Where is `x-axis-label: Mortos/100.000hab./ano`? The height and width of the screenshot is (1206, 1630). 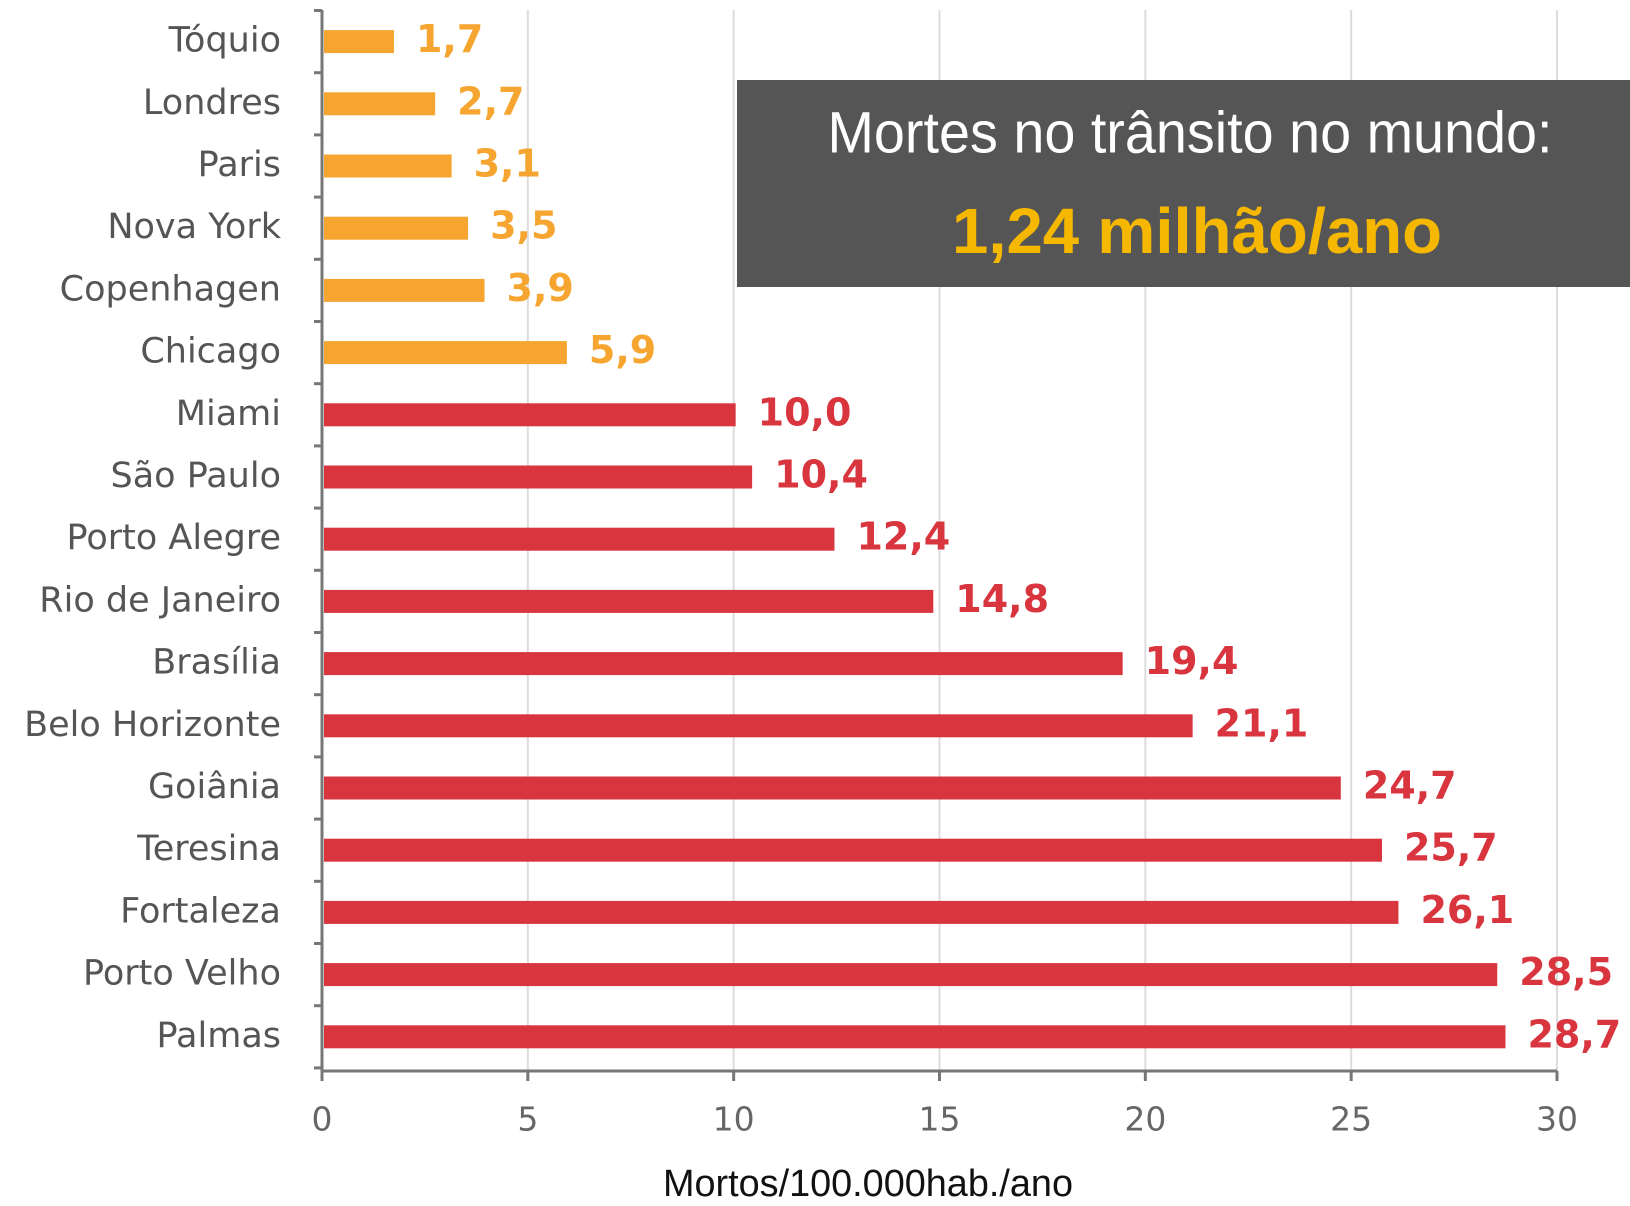 x-axis-label: Mortos/100.000hab./ano is located at coordinates (868, 1184).